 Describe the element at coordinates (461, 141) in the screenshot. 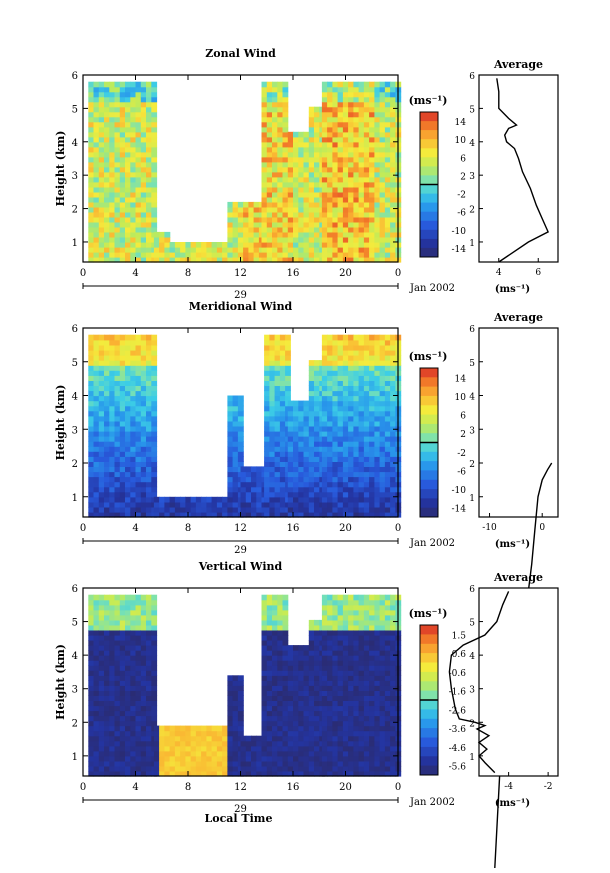

I see `colorbar-tick-label: 10` at that location.